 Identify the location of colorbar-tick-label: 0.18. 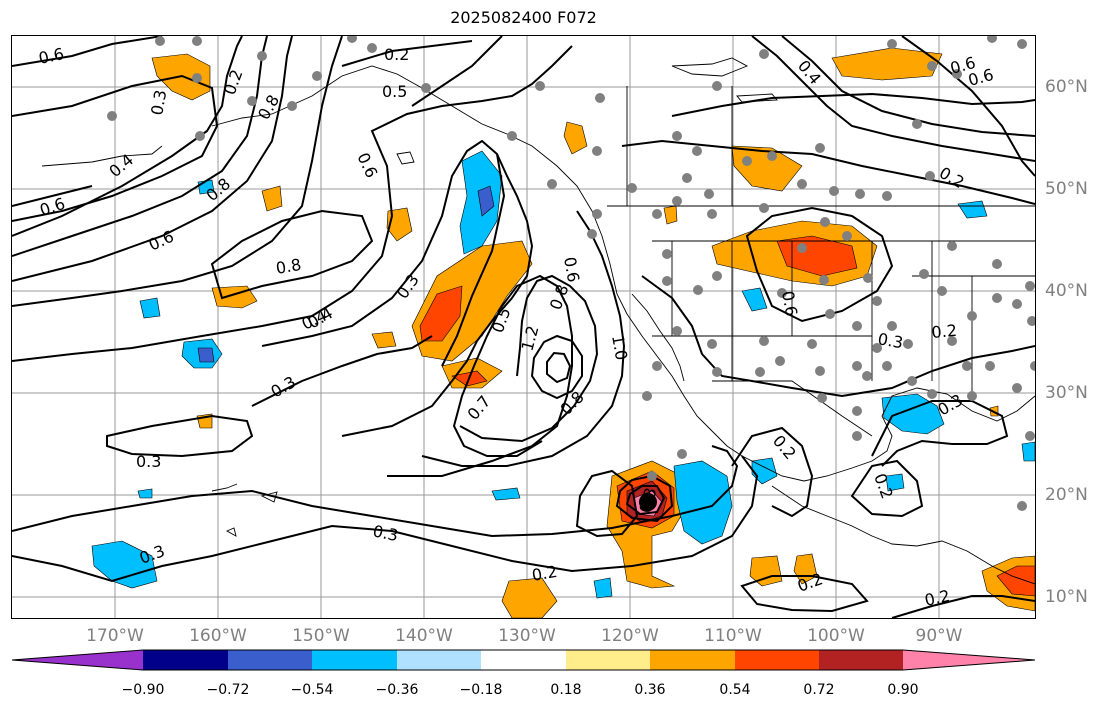
(566, 690).